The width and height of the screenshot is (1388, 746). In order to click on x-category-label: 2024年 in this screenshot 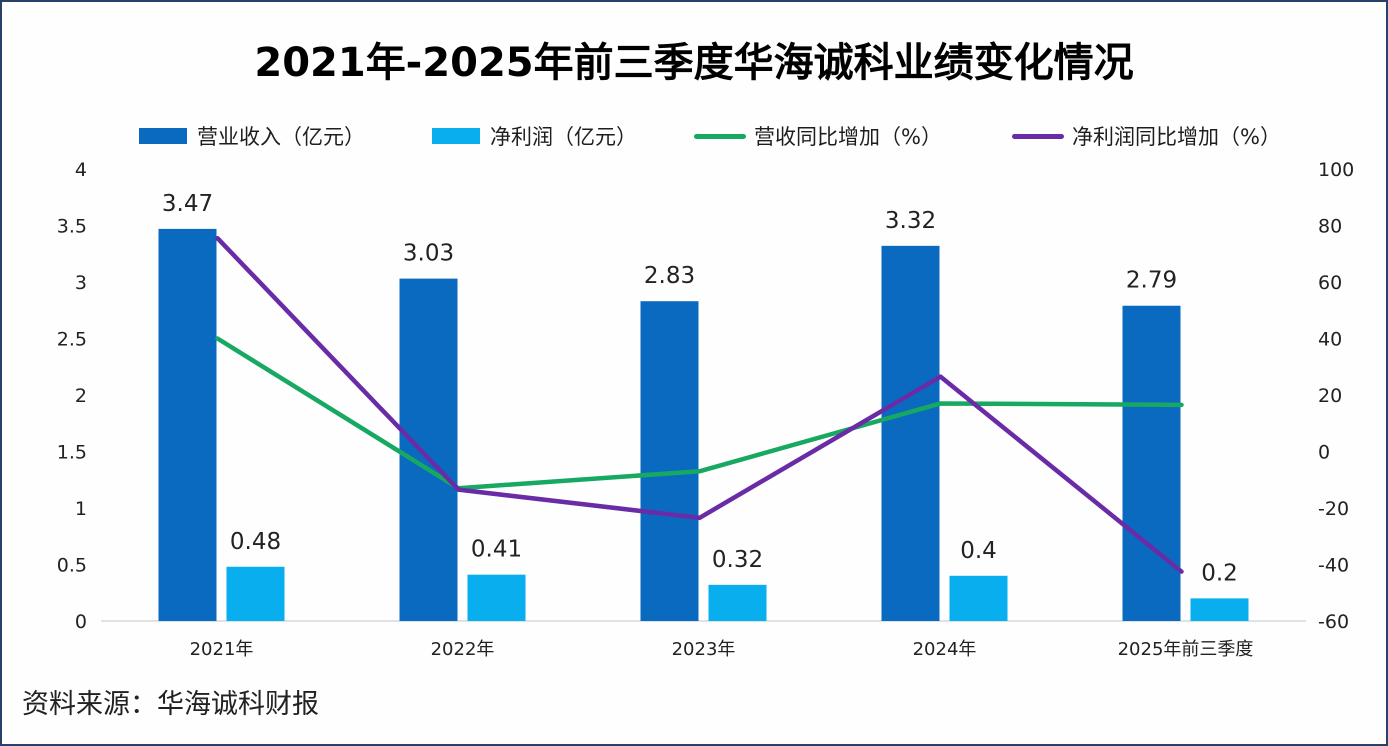, I will do `click(945, 649)`.